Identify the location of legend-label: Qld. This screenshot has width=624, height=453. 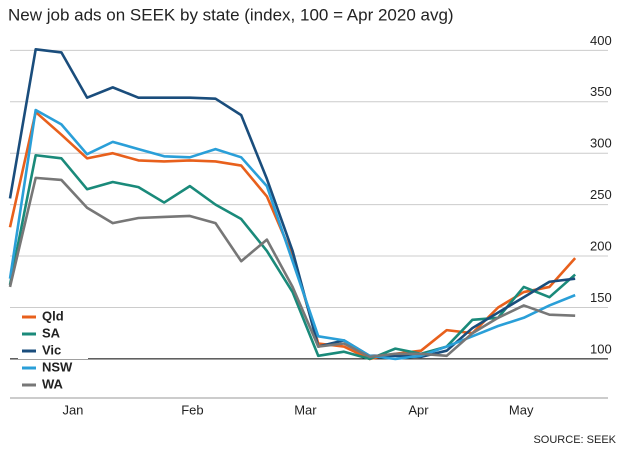
(53, 315).